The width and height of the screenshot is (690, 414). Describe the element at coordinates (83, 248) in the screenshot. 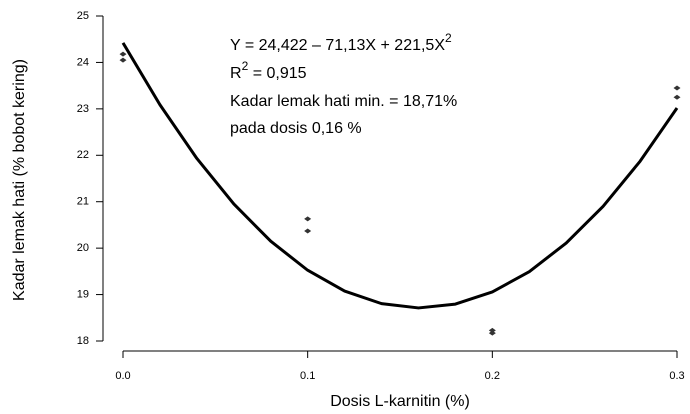

I see `y-tick-label: 20` at that location.